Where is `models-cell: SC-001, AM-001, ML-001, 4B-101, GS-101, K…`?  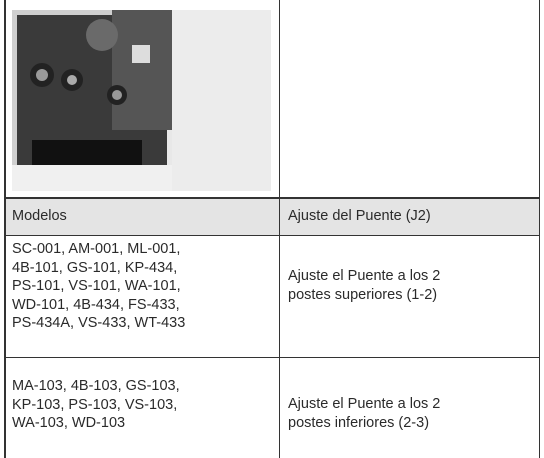 models-cell: SC-001, AM-001, ML-001, 4B-101, GS-101, K… is located at coordinates (98, 286).